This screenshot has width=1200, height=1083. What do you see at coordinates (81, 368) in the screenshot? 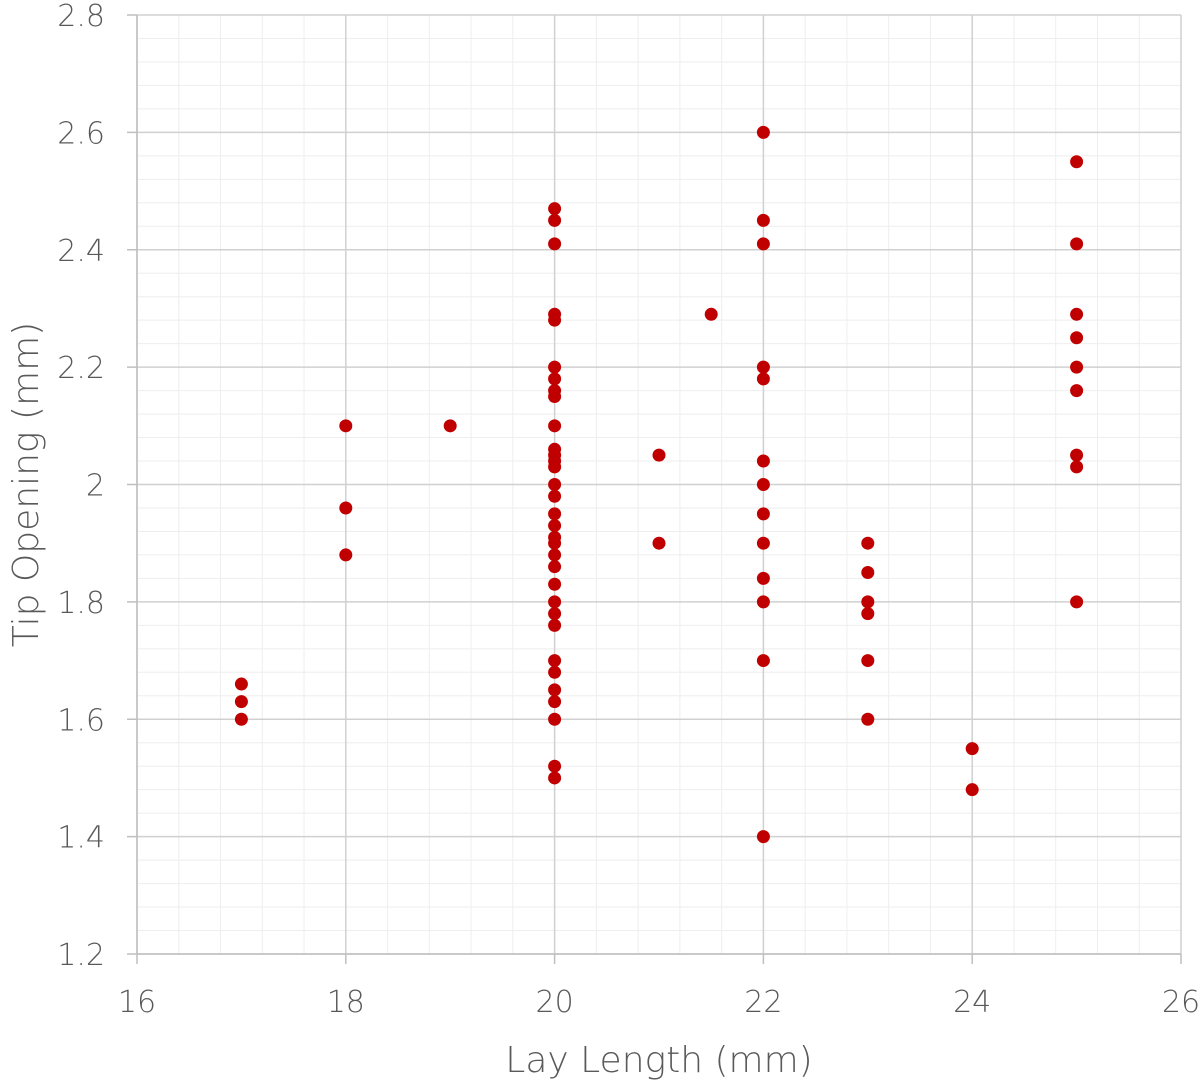
I see `y-tick-label: 2.2` at bounding box center [81, 368].